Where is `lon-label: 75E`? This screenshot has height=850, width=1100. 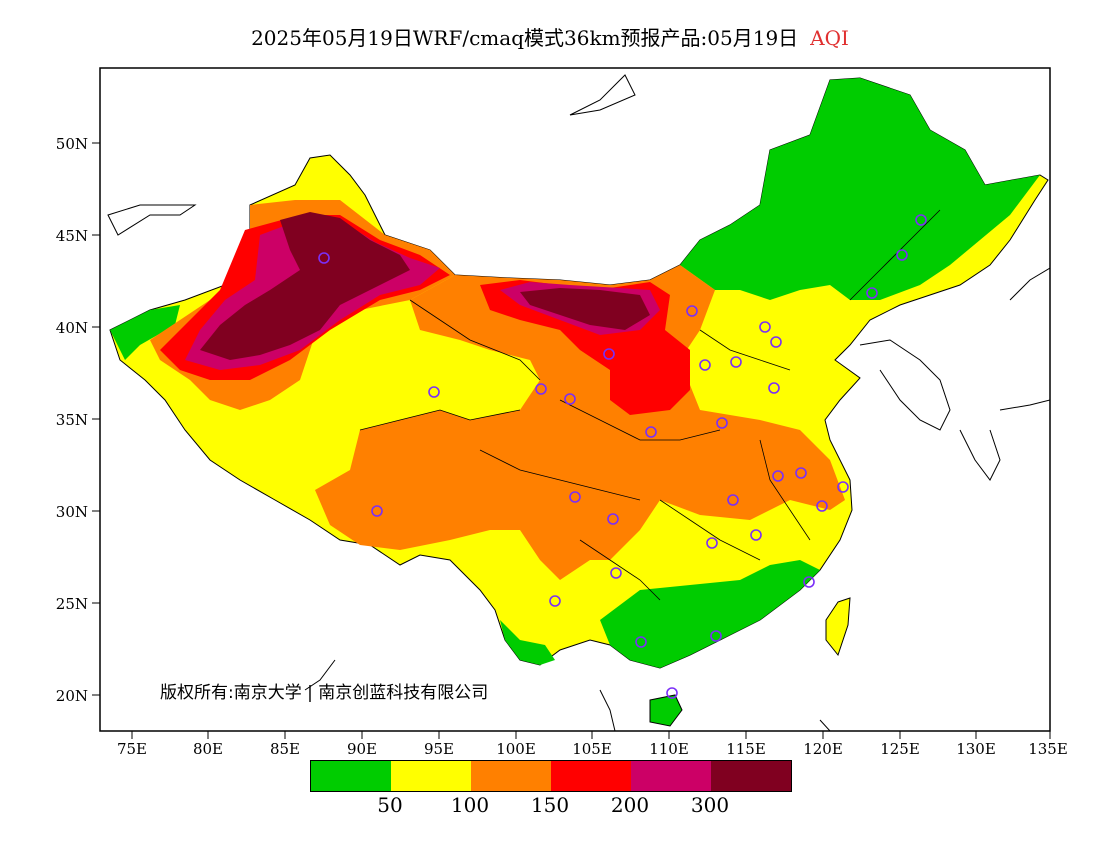
lon-label: 75E is located at coordinates (132, 749).